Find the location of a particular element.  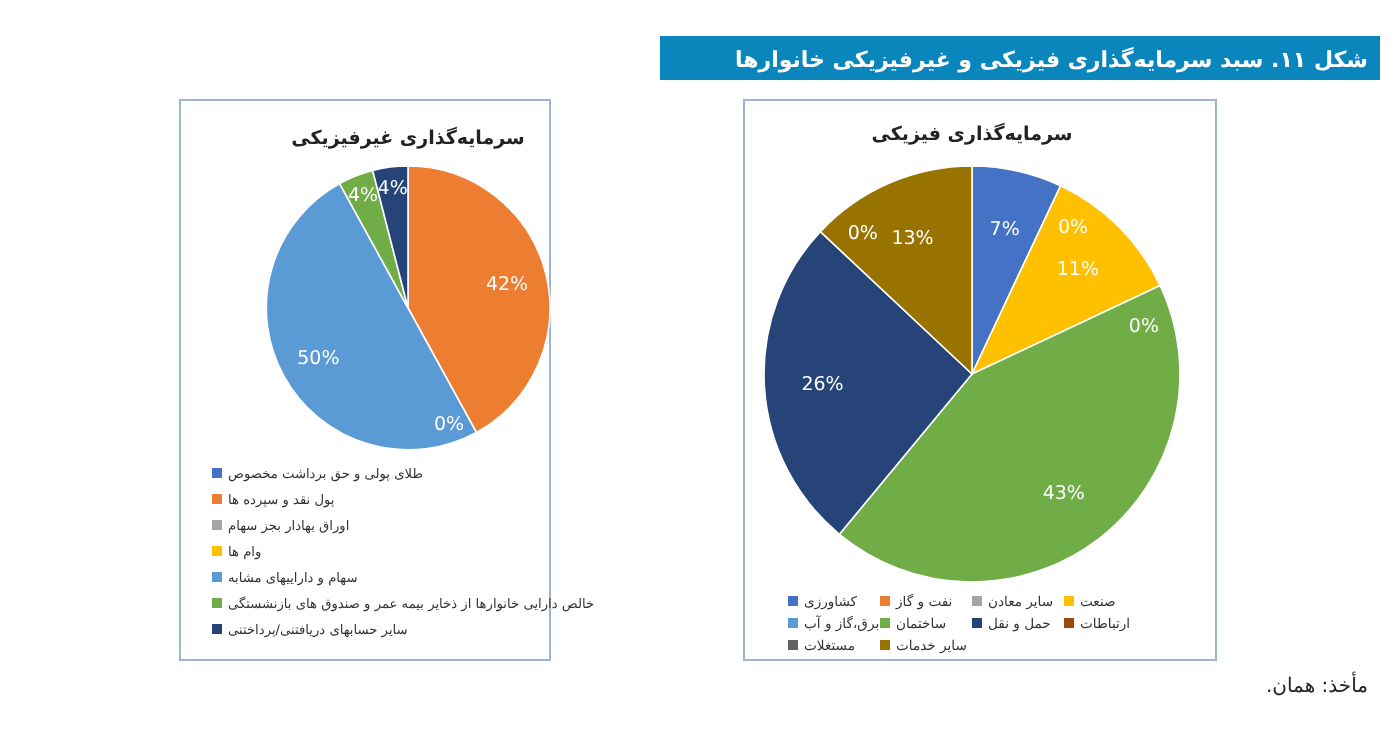

chart-title: سرمایه‌گذاری غیرفیزیکی is located at coordinates (408, 138).